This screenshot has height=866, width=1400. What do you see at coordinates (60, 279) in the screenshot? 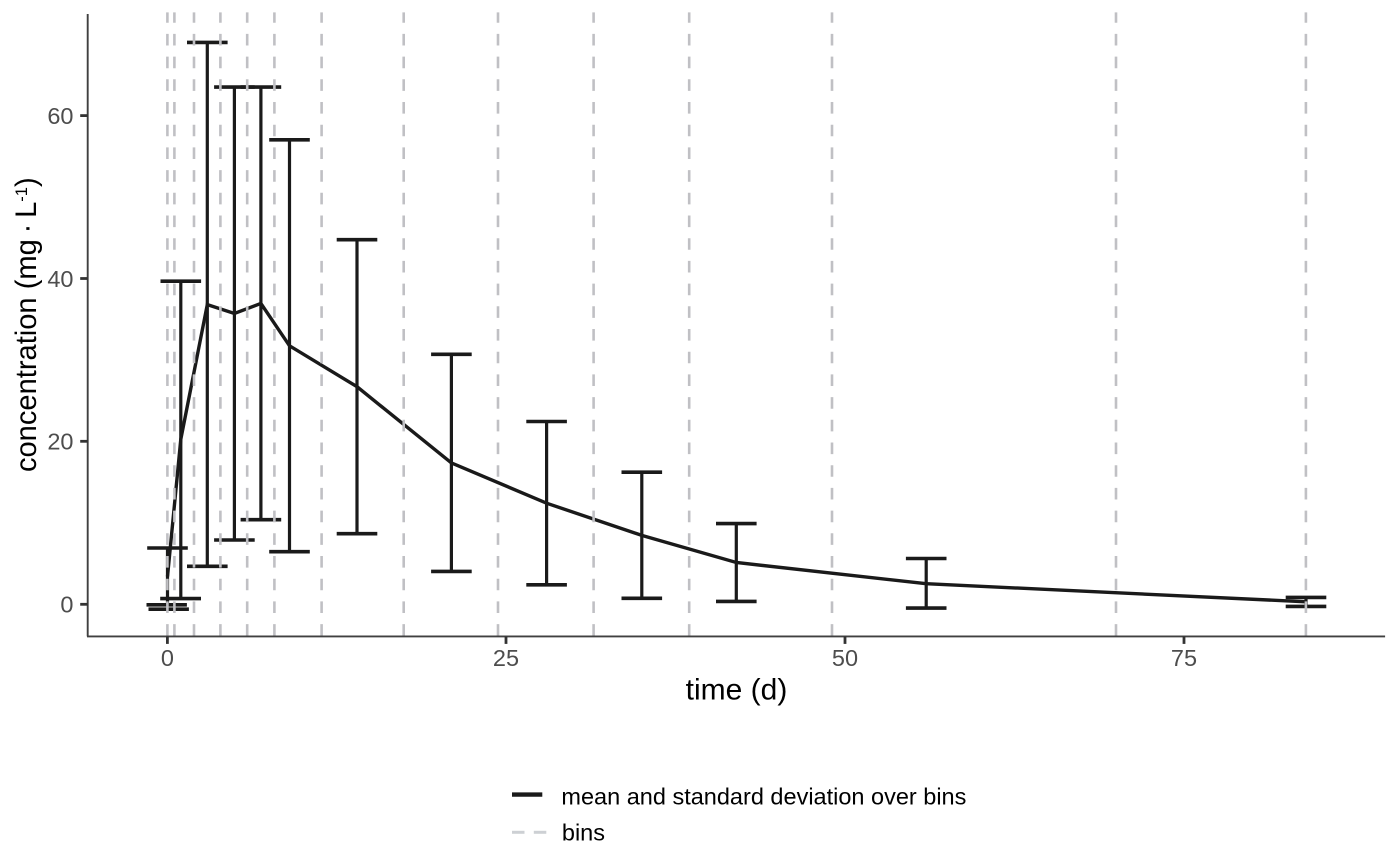
I see `svg-text: 40` at bounding box center [60, 279].